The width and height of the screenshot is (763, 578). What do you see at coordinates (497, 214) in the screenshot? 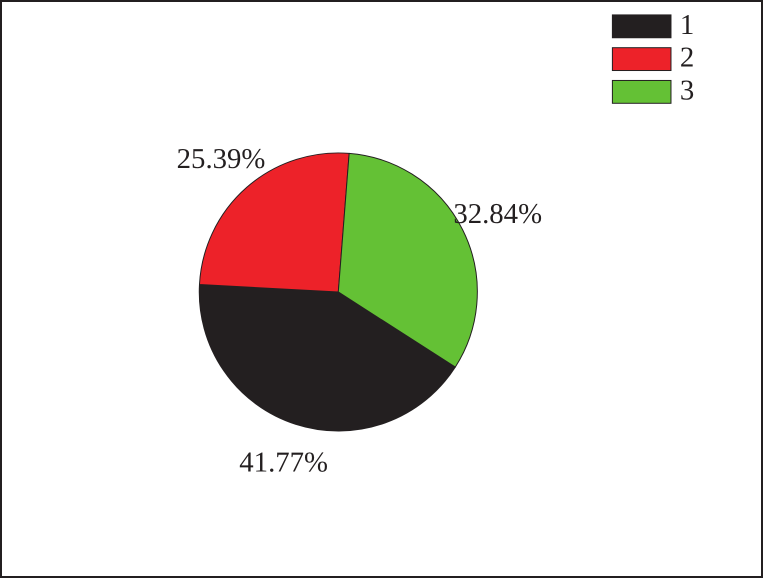
I see `data-label: 32.84%` at bounding box center [497, 214].